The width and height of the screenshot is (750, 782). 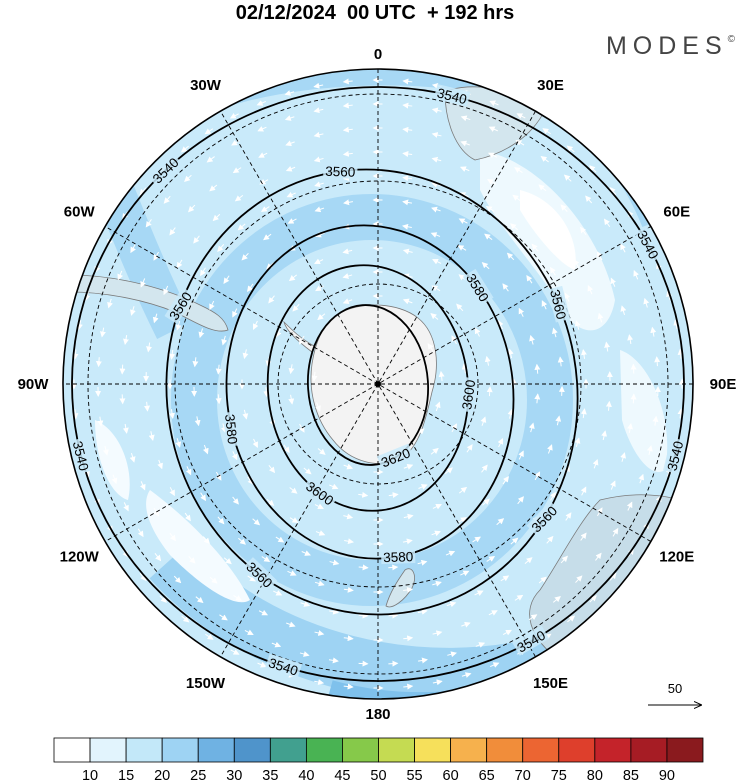 What do you see at coordinates (206, 85) in the screenshot?
I see `meridian-label-30w: 30W` at bounding box center [206, 85].